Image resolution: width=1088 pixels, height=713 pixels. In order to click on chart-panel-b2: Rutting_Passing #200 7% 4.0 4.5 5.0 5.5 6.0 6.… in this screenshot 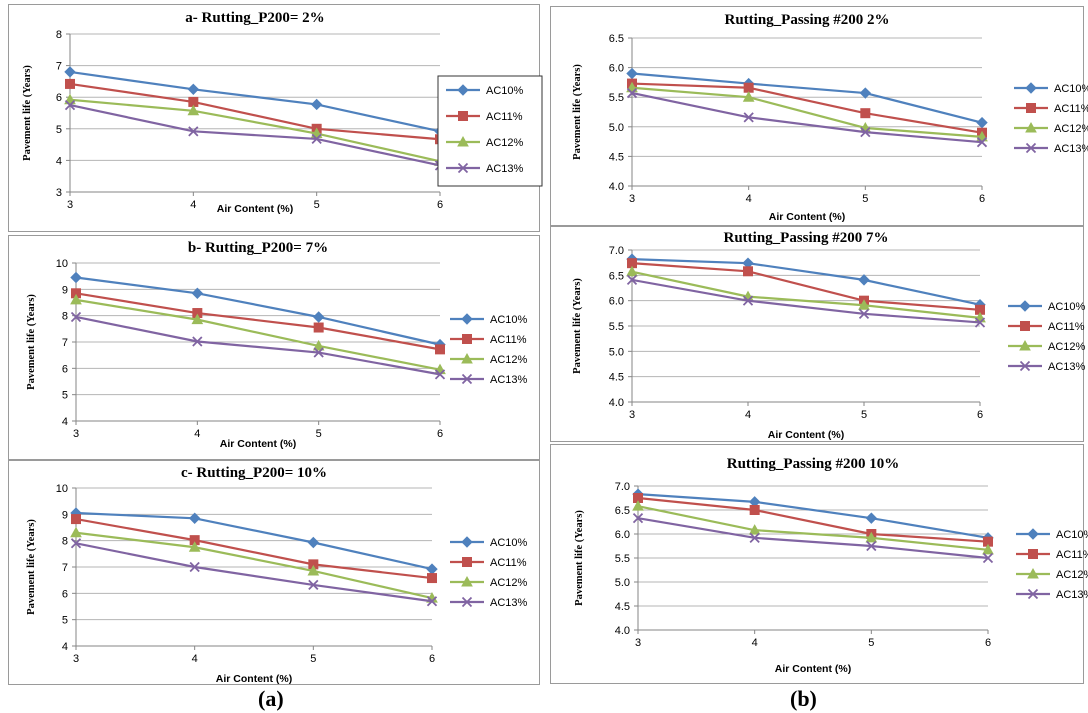, I will do `click(818, 334)`.